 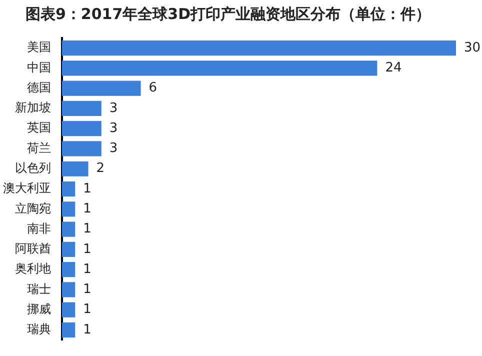 I want to click on y-tick-label: 奥利地, so click(x=33, y=269).